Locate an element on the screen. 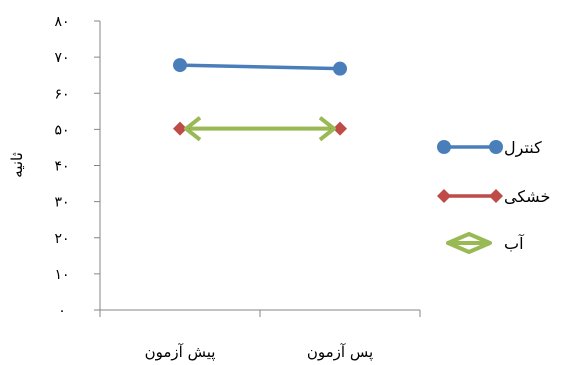 Image resolution: width=564 pixels, height=365 pixels. x-axis: پیش آزمون پس آزمون is located at coordinates (260, 335).